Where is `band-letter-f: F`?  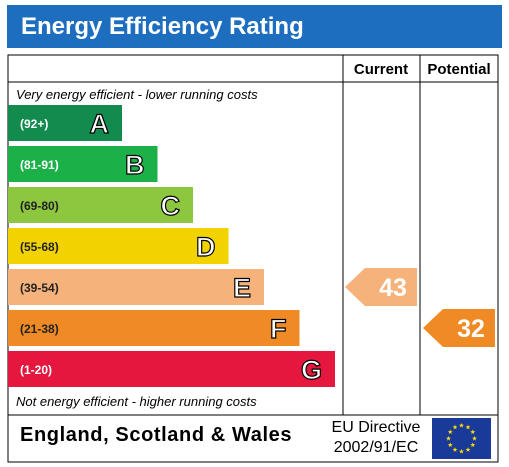 band-letter-f: F is located at coordinates (278, 329).